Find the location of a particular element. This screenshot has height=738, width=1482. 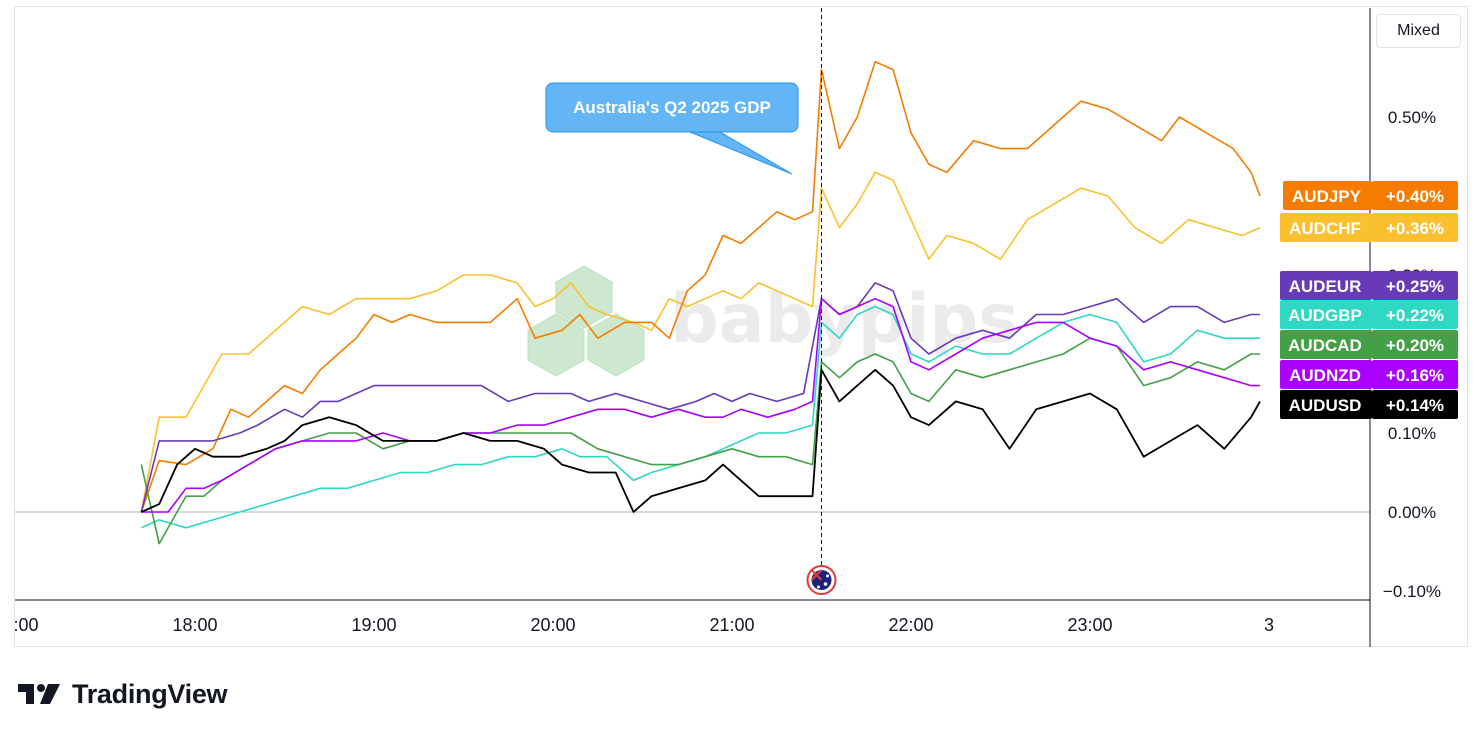

footer: TradingView is located at coordinates (123, 694).